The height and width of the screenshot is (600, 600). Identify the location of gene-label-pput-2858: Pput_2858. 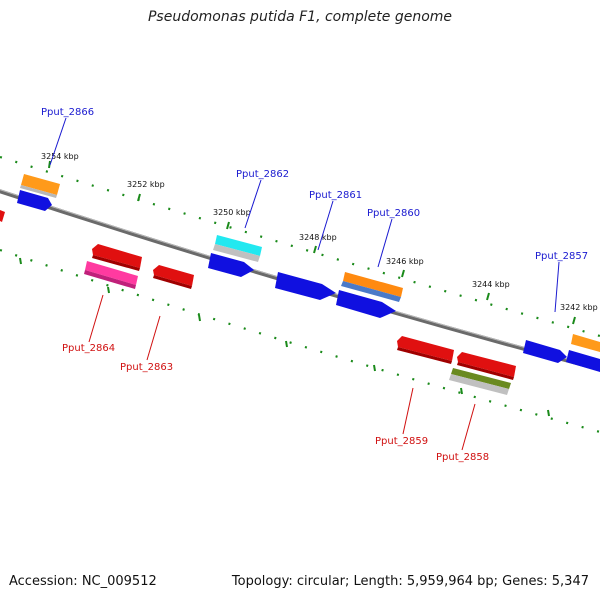
(462, 457).